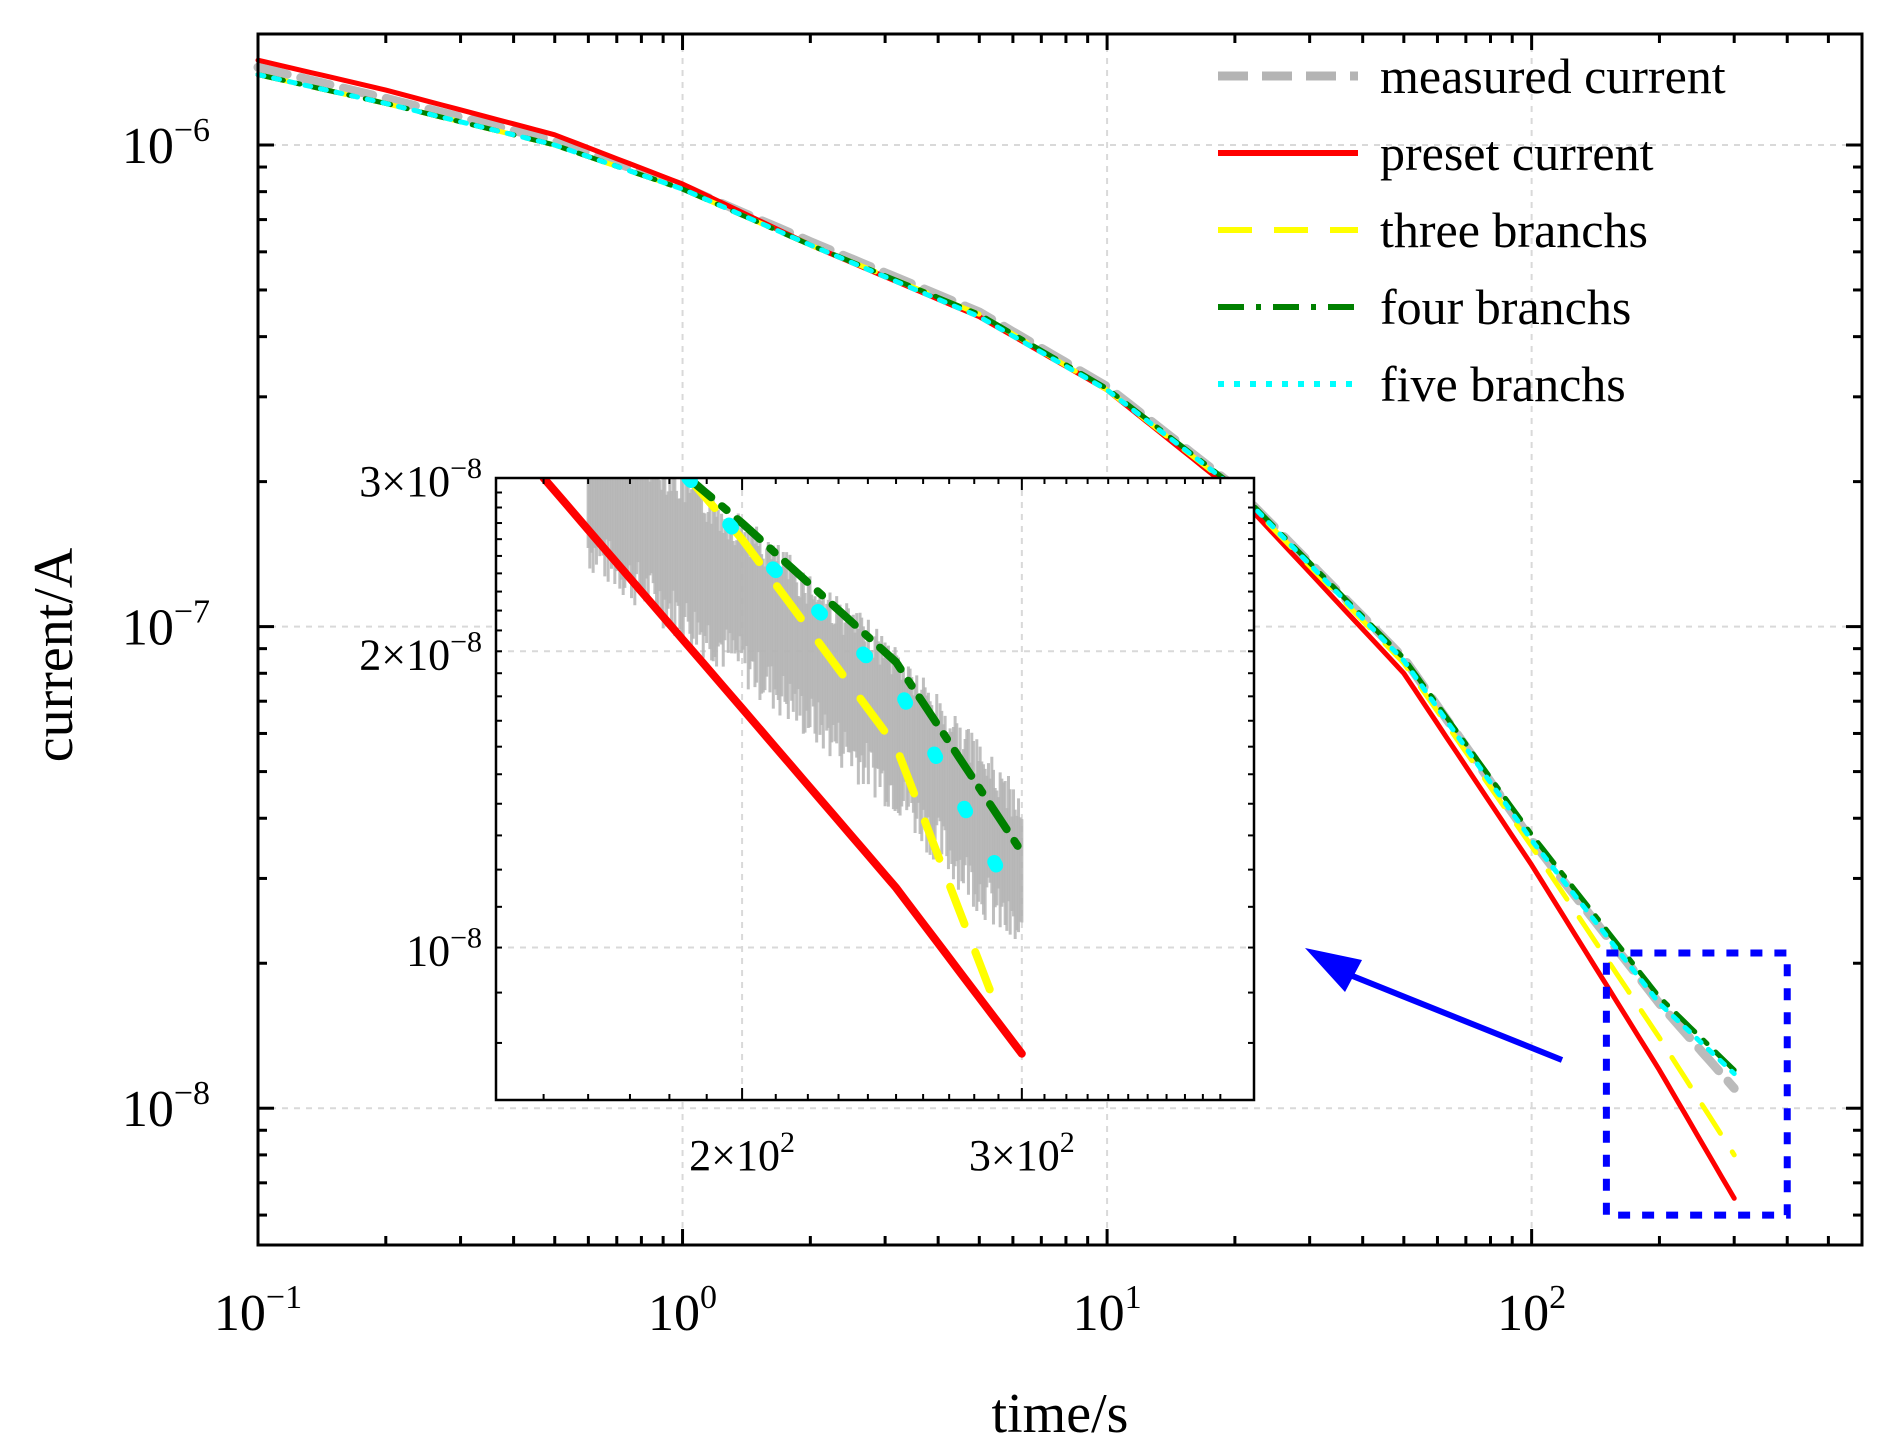 This screenshot has width=1882, height=1455. What do you see at coordinates (166, 625) in the screenshot?
I see `y-tick-label: 10⁻⁷` at bounding box center [166, 625].